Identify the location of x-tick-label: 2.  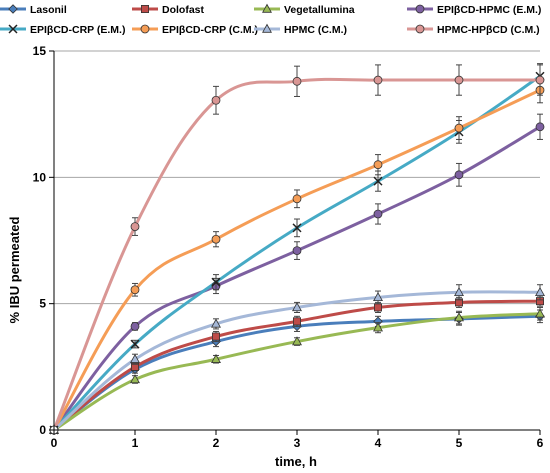
(216, 443).